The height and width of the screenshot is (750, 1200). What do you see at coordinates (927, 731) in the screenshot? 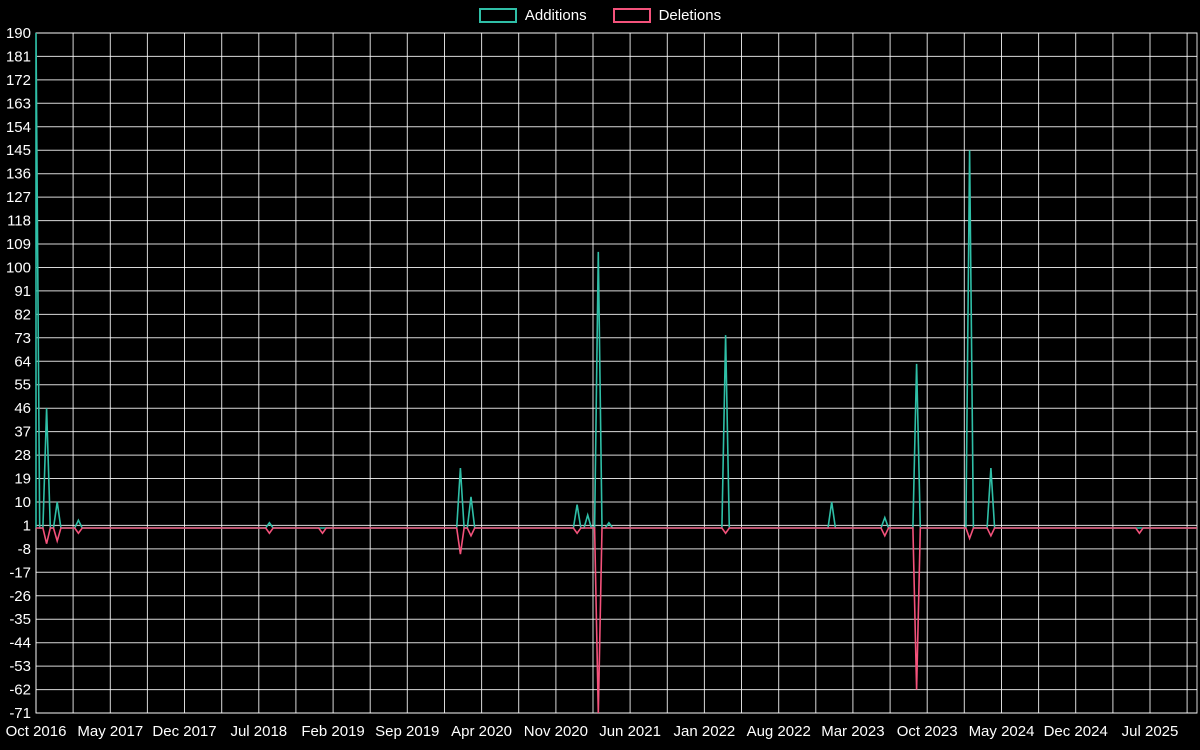
I see `x-tick-label: Oct 2023` at bounding box center [927, 731].